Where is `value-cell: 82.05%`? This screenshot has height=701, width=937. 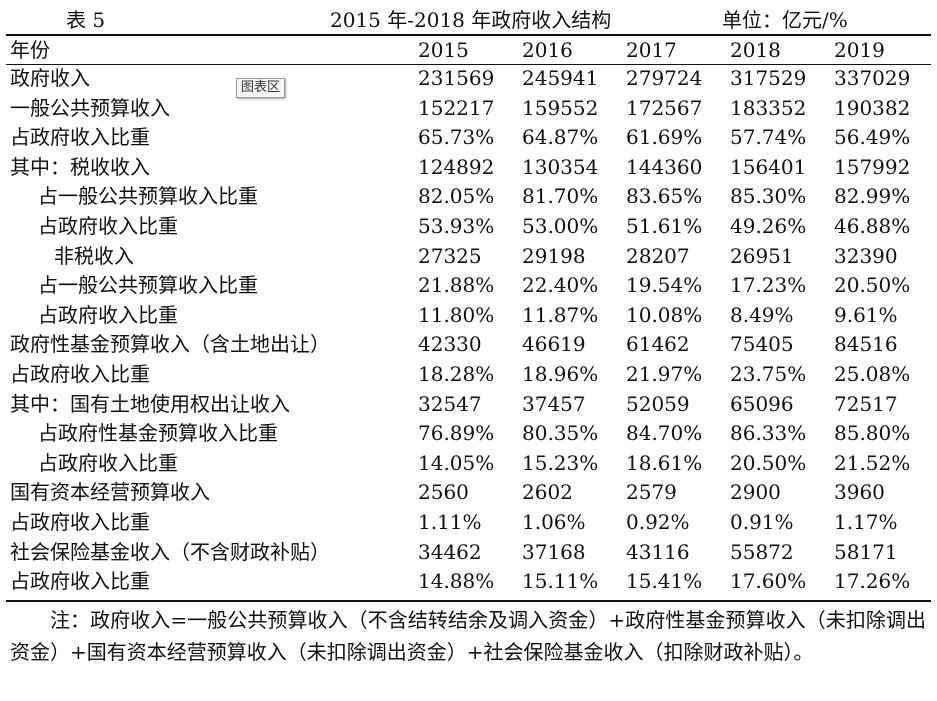
value-cell: 82.05% is located at coordinates (456, 196).